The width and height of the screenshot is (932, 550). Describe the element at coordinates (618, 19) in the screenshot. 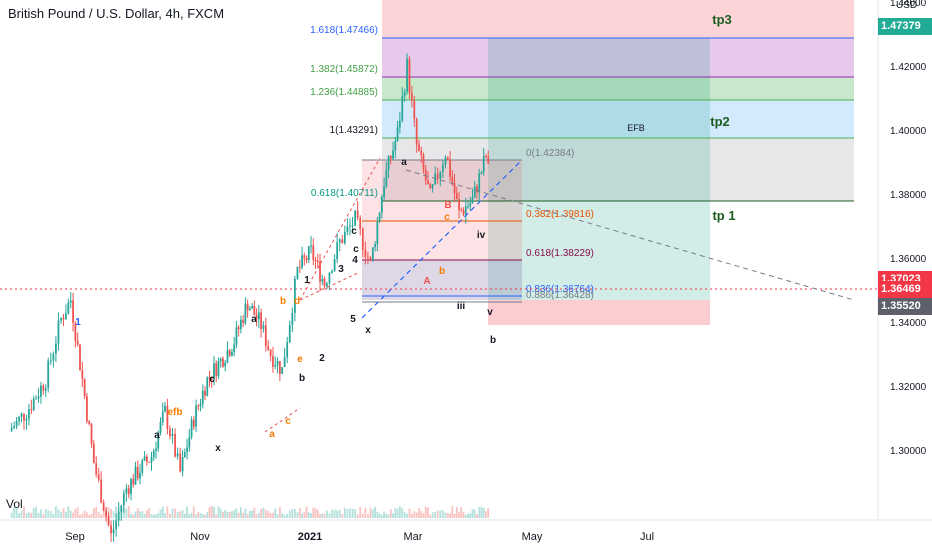

I see `tp3-zone` at that location.